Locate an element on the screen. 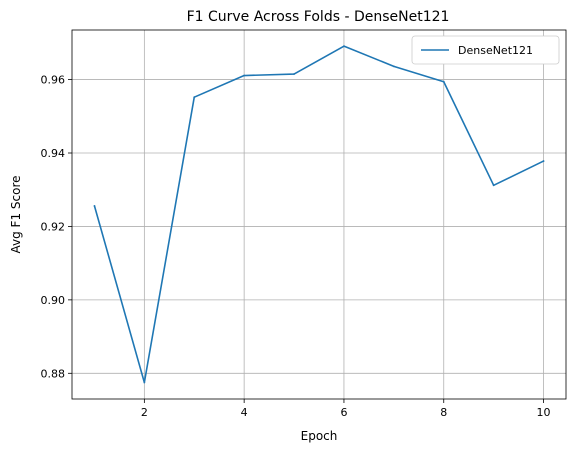  legend: DenseNet121 is located at coordinates (485, 50).